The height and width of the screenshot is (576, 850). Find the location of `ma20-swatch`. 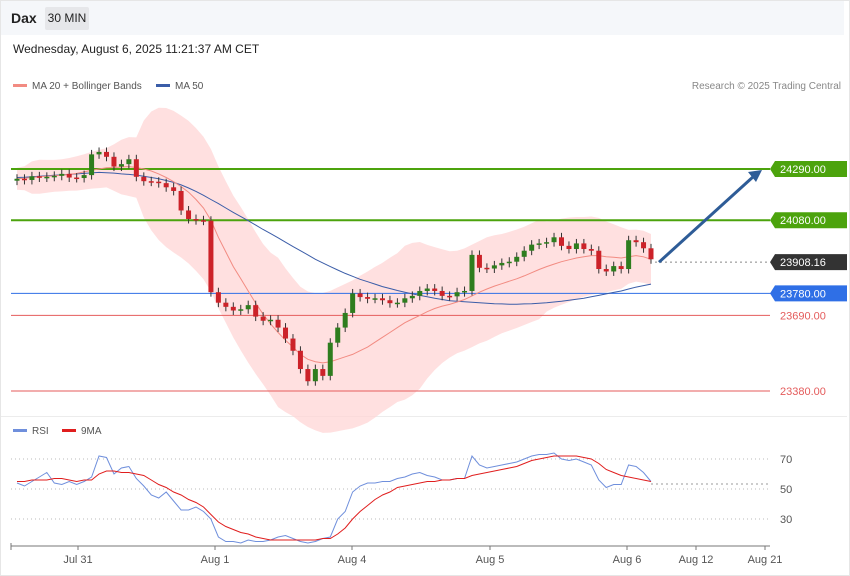

ma20-swatch is located at coordinates (20, 85).